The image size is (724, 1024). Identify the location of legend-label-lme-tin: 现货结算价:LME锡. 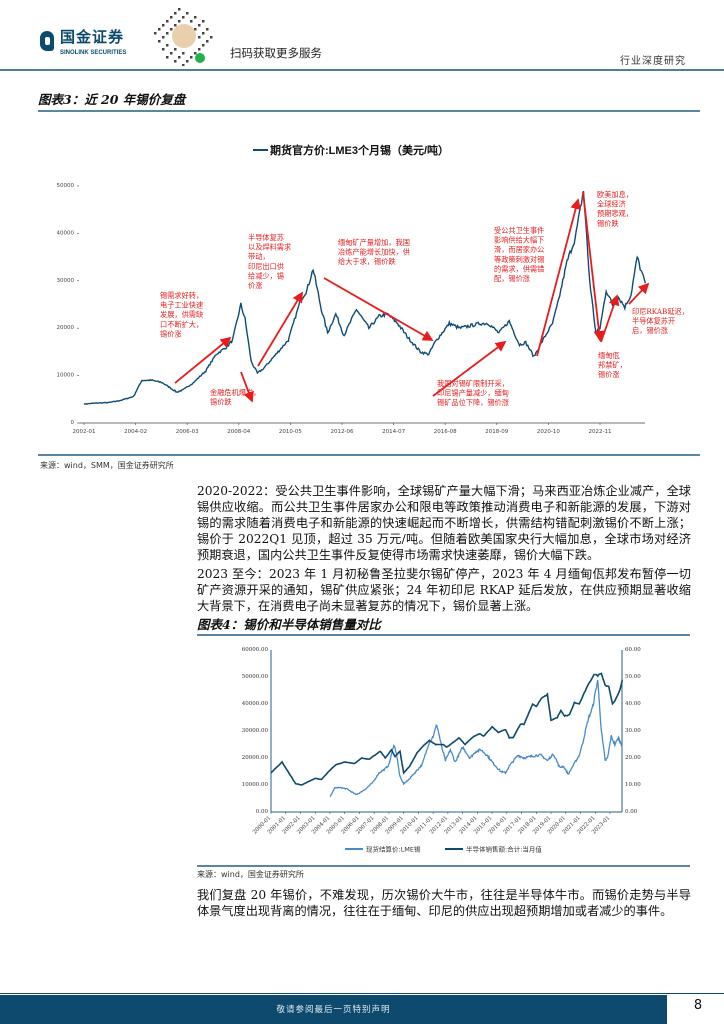
(393, 849).